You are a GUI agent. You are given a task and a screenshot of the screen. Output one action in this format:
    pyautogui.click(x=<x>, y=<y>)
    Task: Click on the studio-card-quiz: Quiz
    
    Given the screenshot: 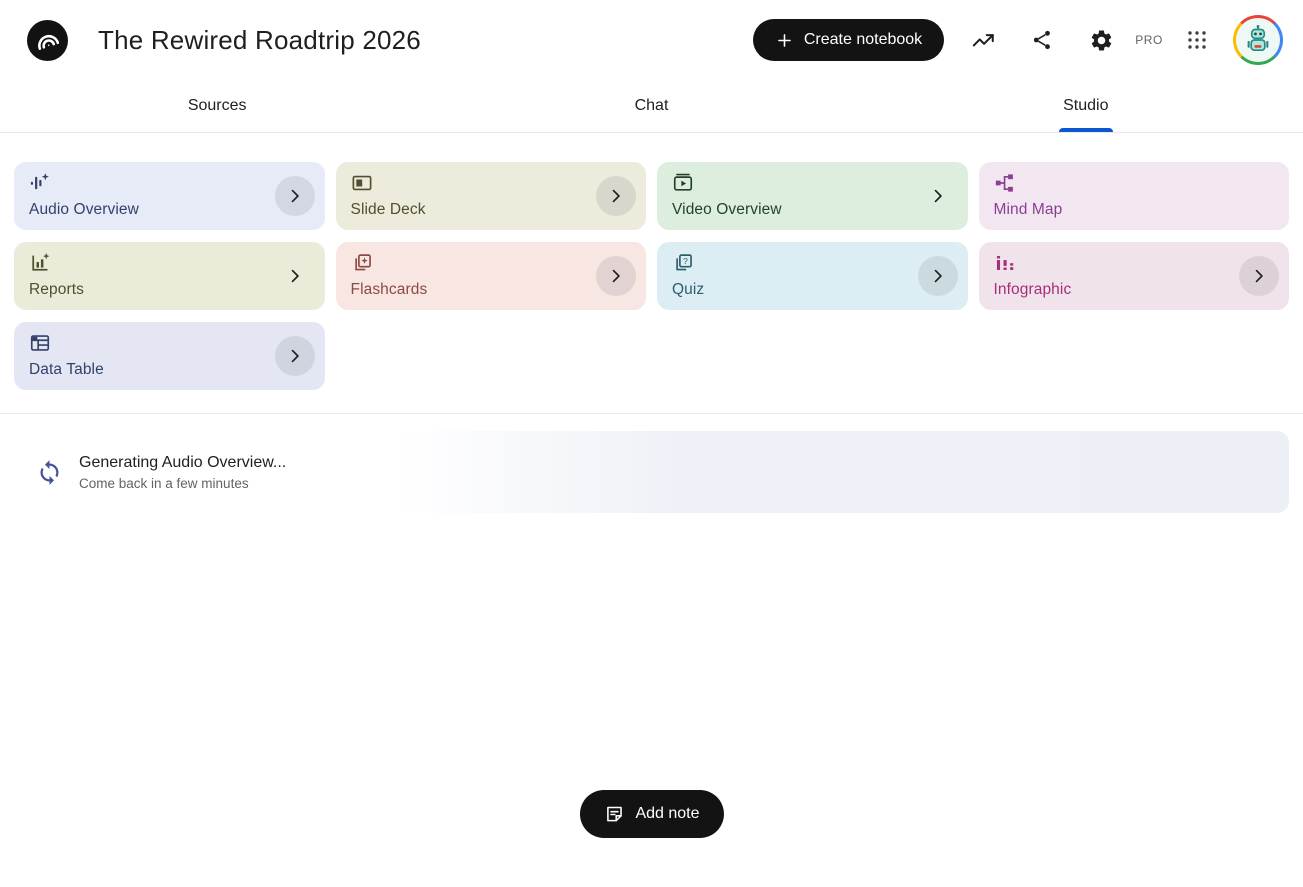 What is the action you would take?
    pyautogui.click(x=812, y=276)
    